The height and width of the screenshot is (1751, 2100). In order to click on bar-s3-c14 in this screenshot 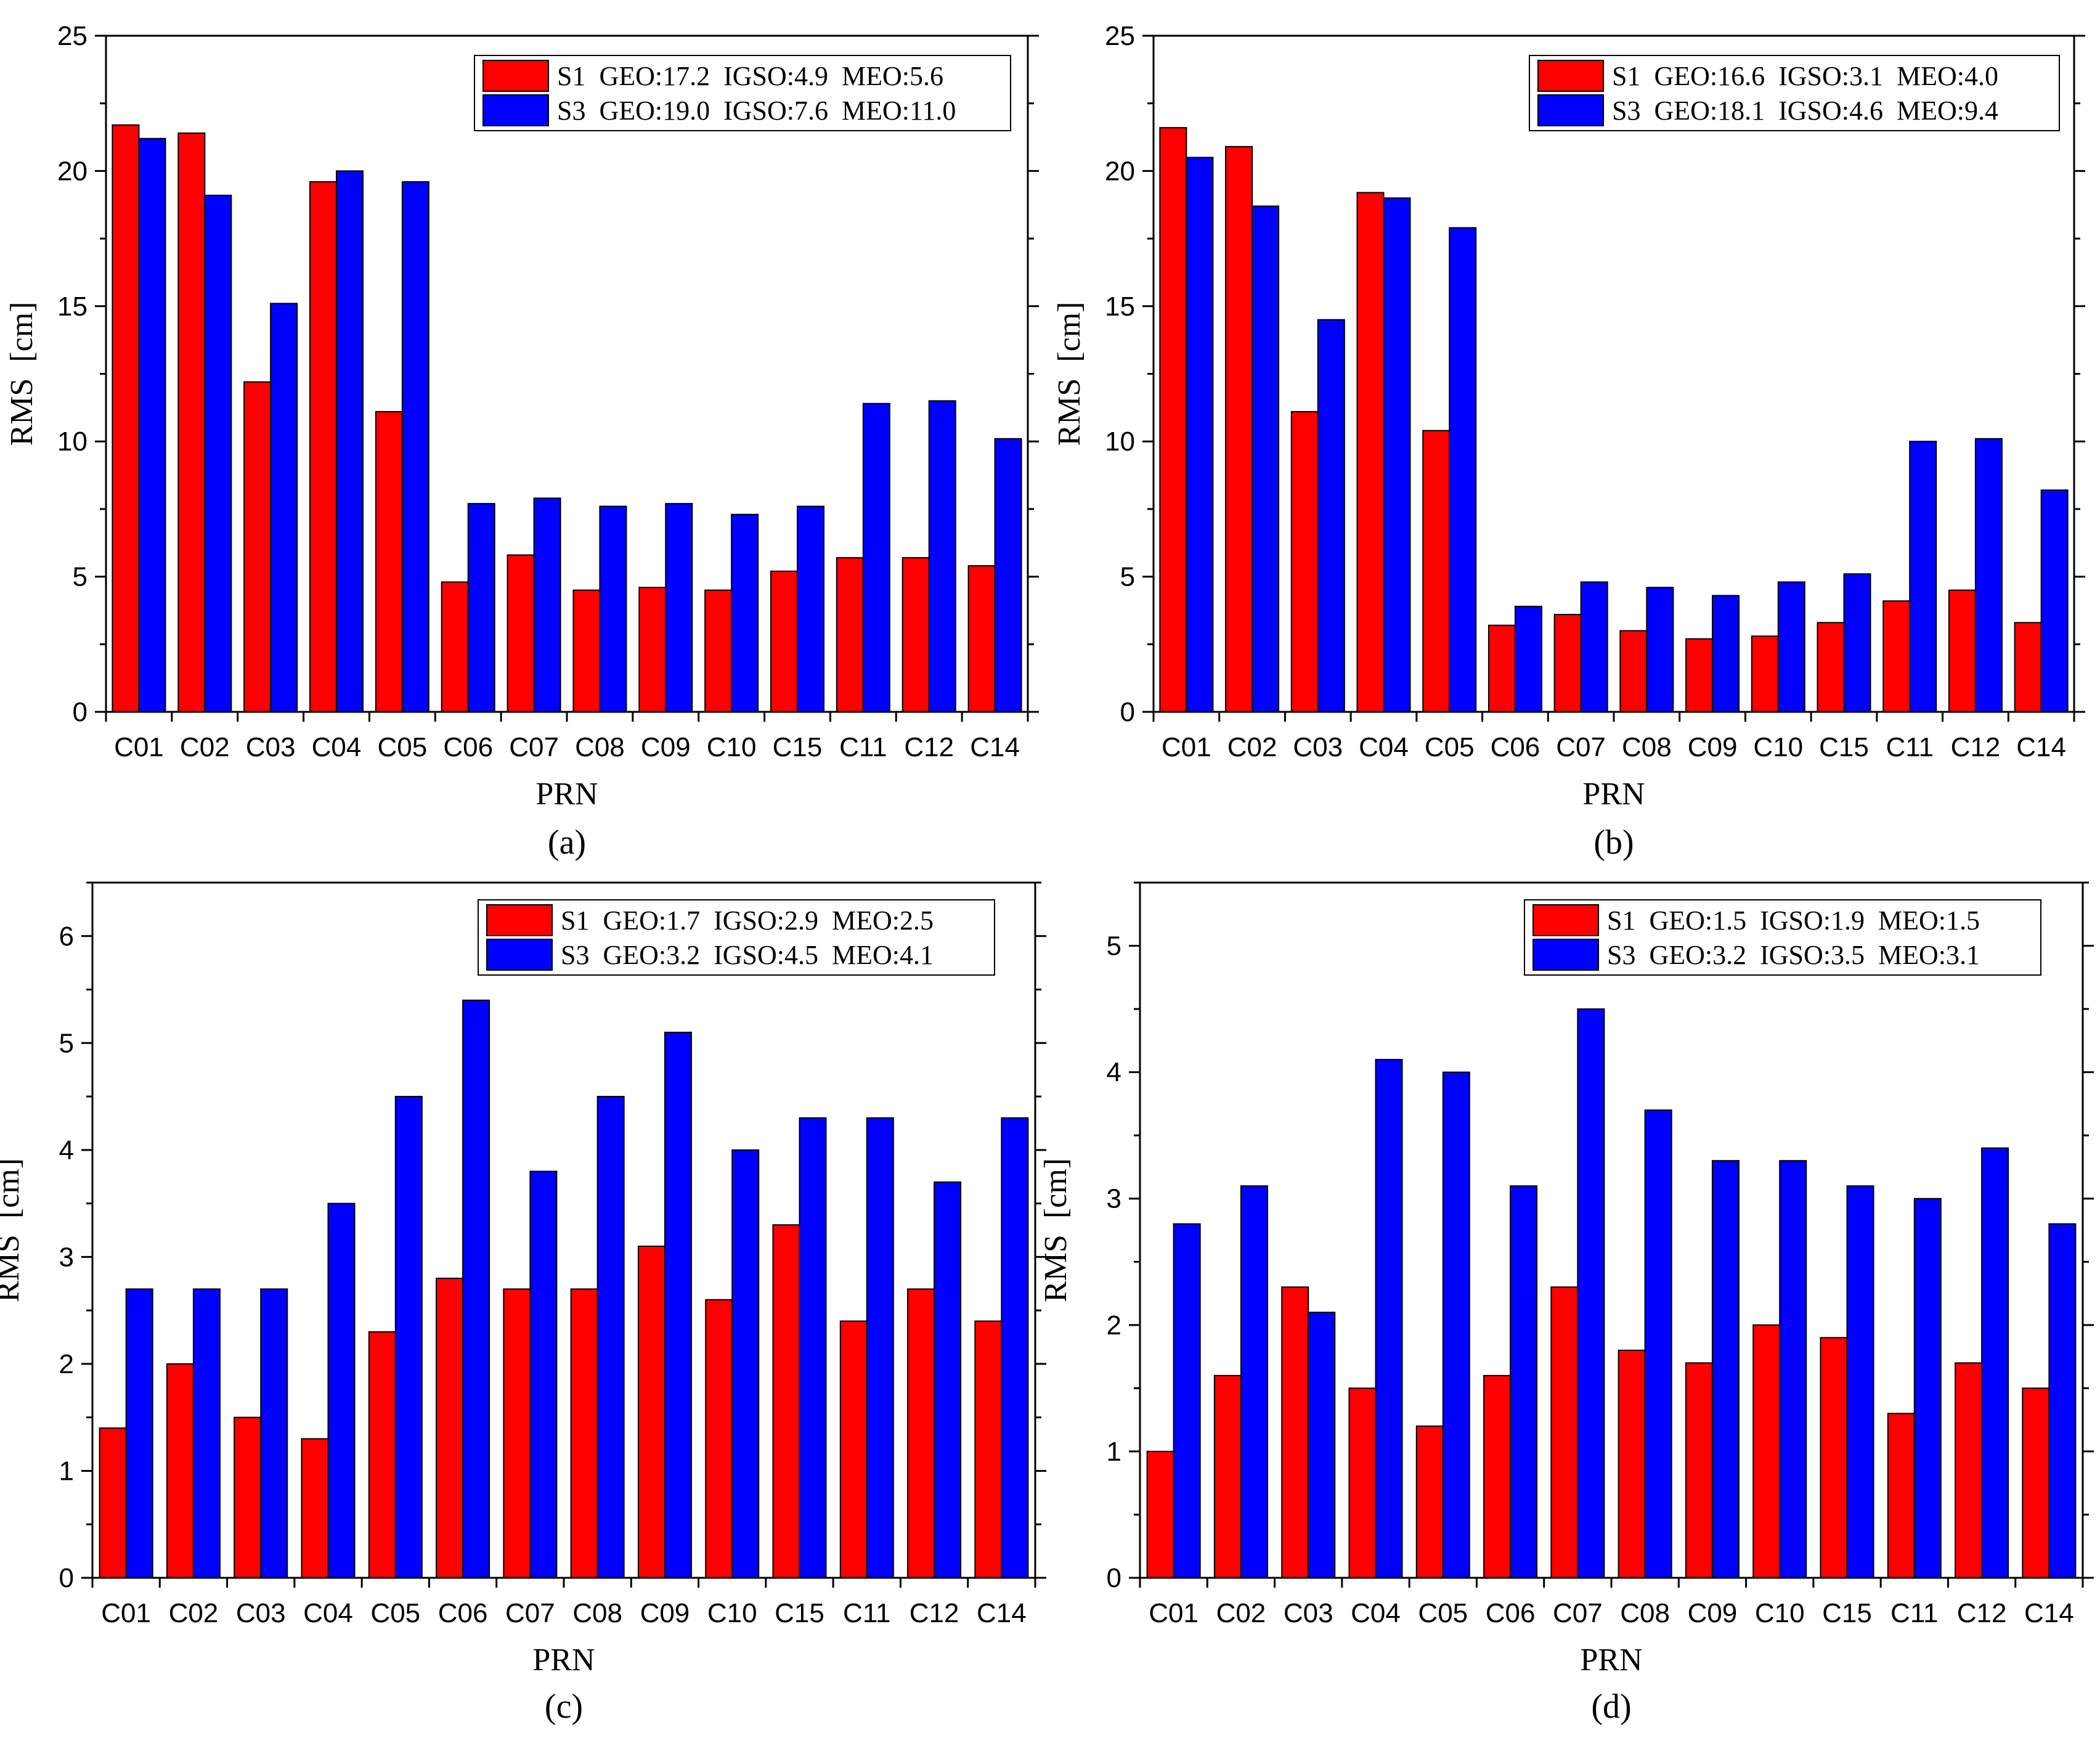, I will do `click(1008, 575)`.